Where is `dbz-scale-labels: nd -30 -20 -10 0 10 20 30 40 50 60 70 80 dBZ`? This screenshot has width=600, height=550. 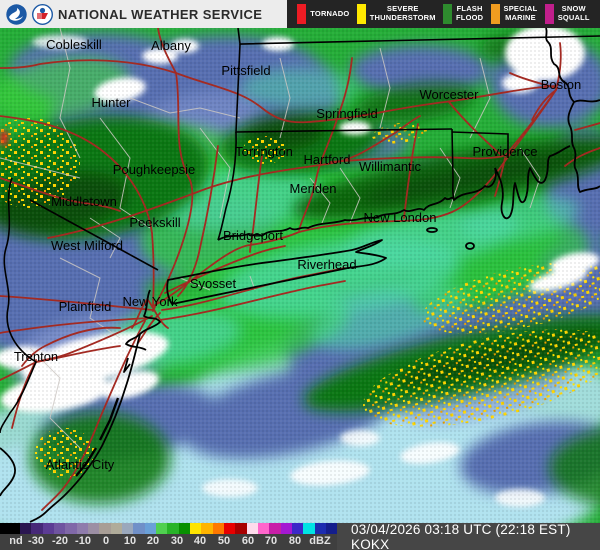
dbz-scale-labels: nd -30 -20 -10 0 10 20 30 40 50 60 70 80 dBZ is located at coordinates (168, 542).